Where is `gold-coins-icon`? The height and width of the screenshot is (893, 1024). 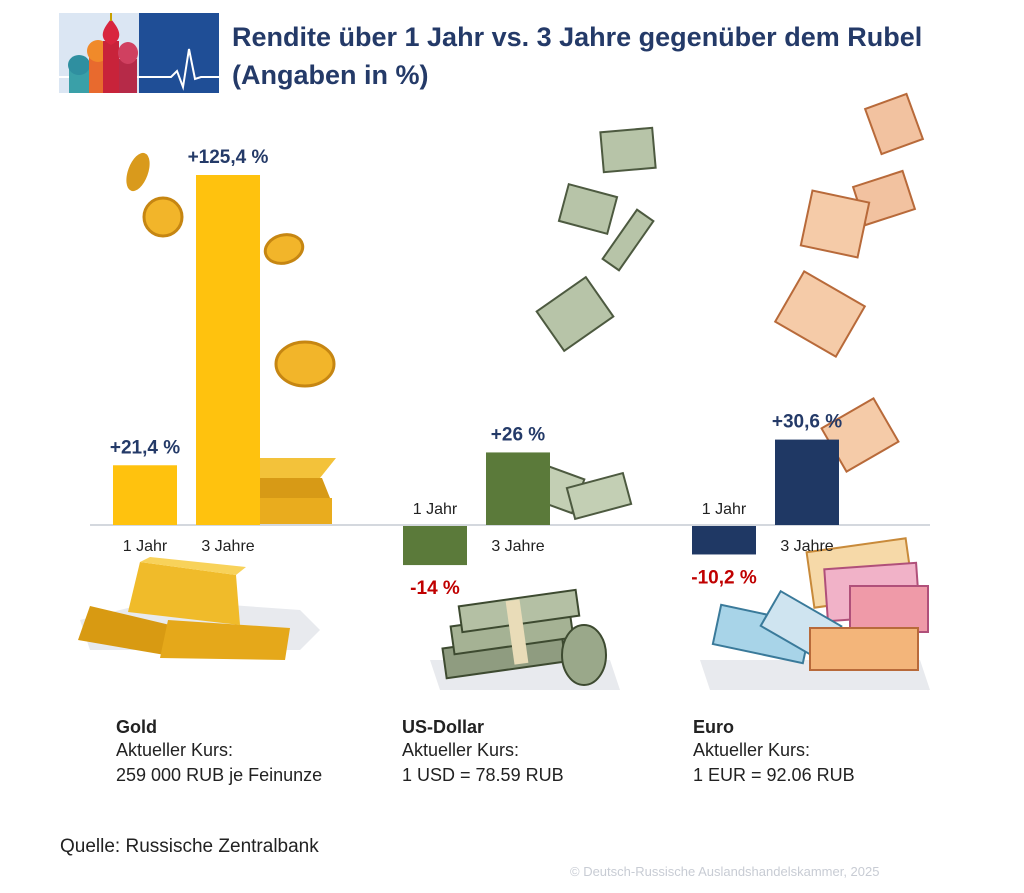 gold-coins-icon is located at coordinates (231, 270).